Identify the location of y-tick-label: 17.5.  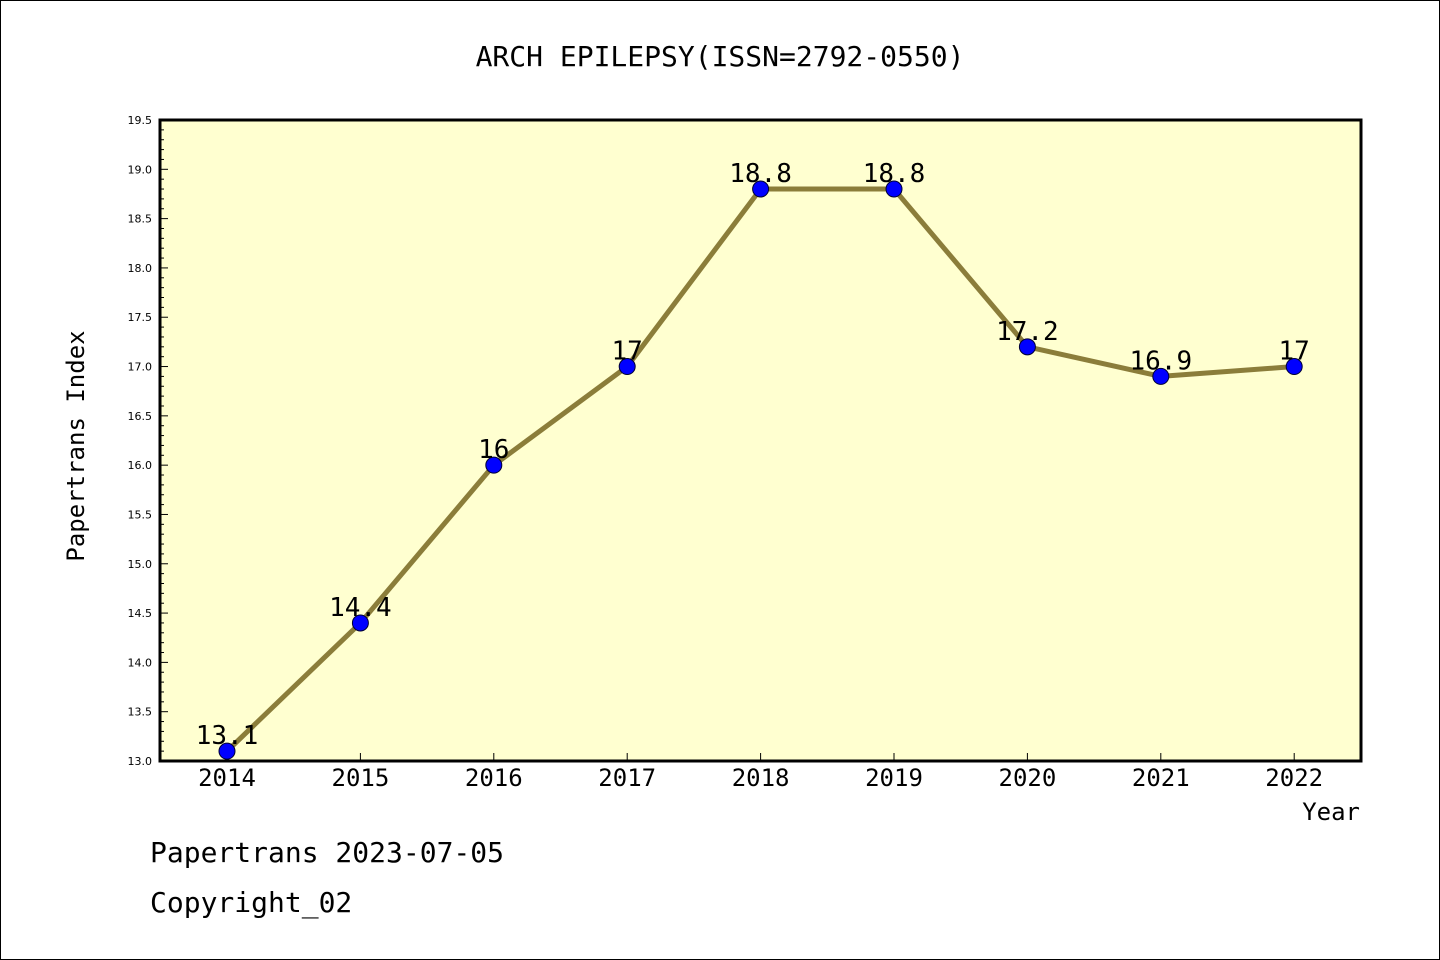
(140, 317).